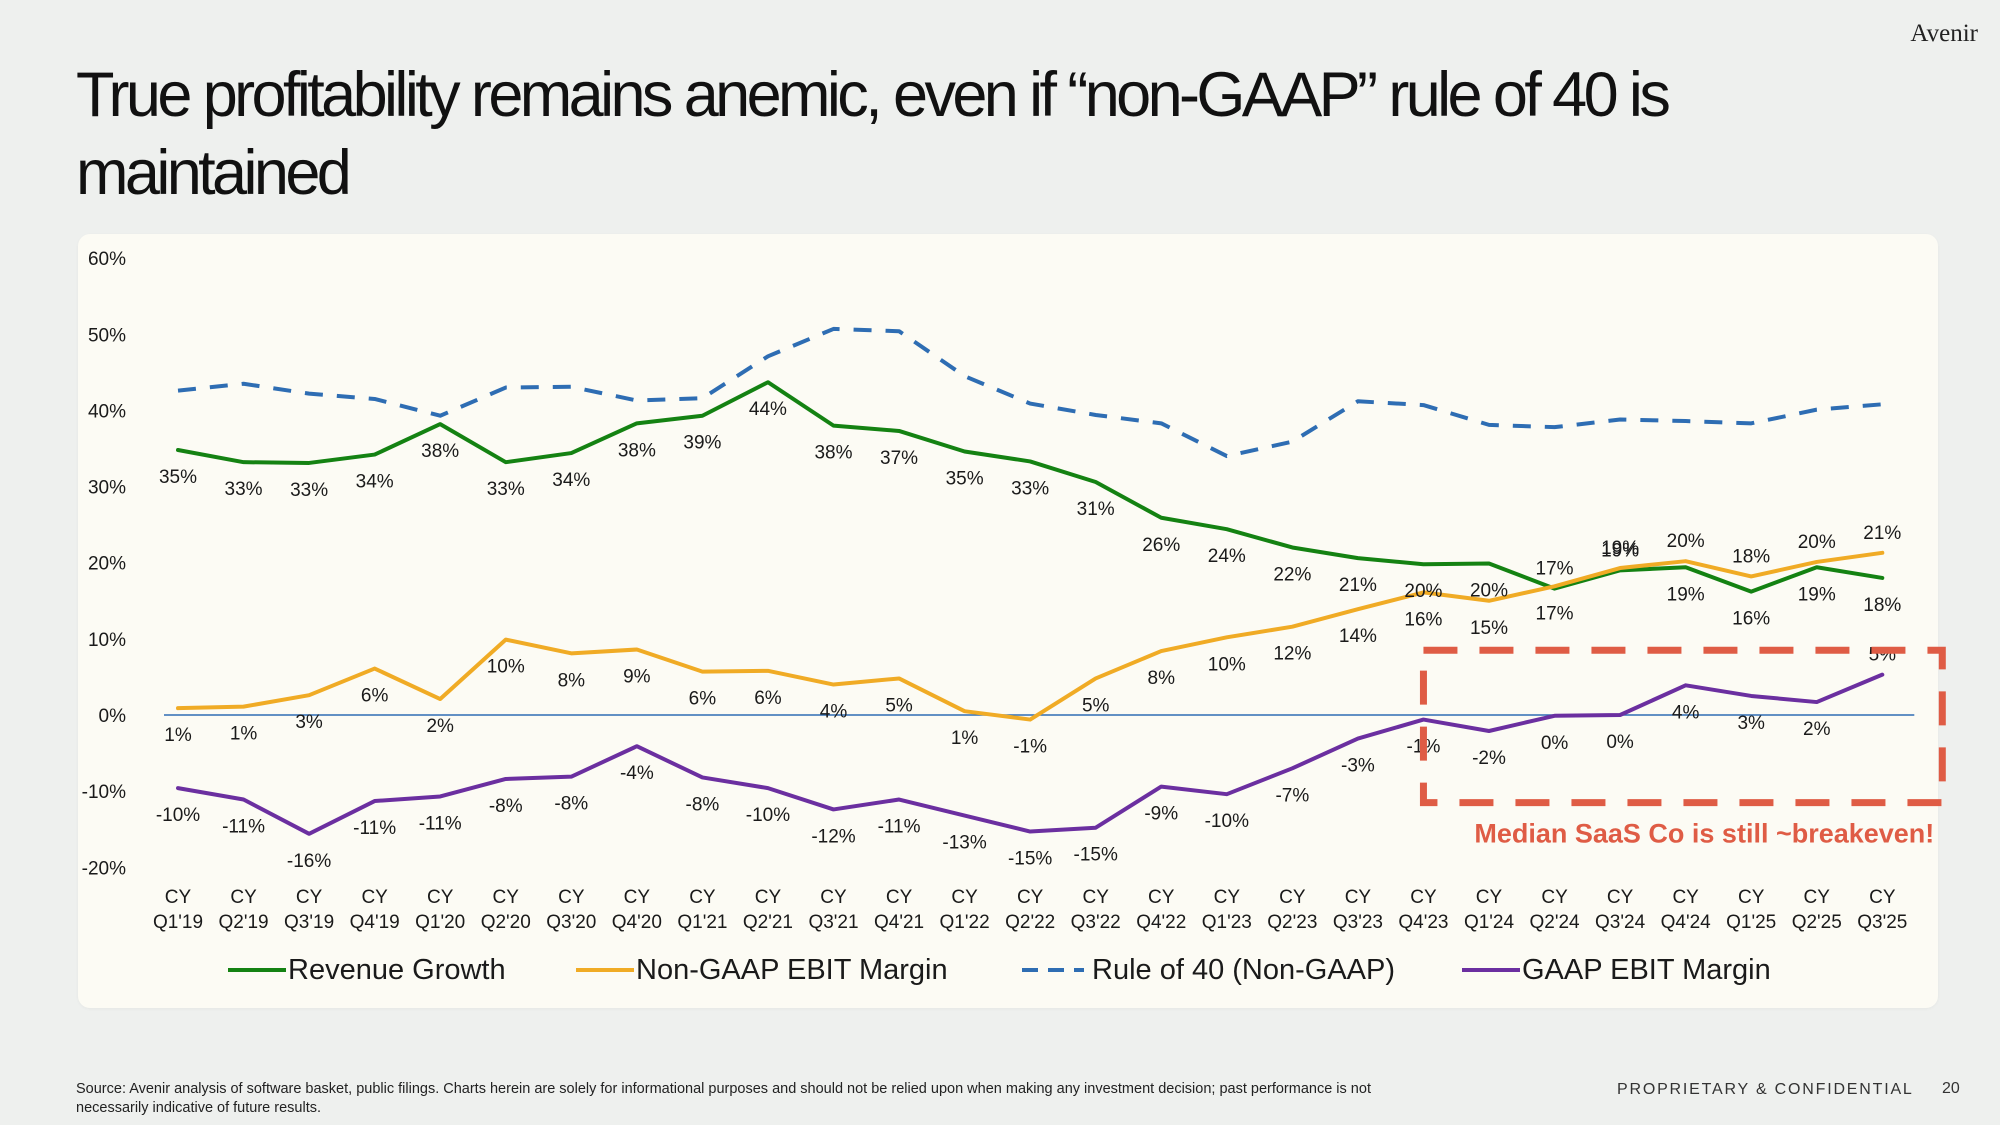  Describe the element at coordinates (1620, 922) in the screenshot. I see `x-tick-label: Q3'24` at that location.